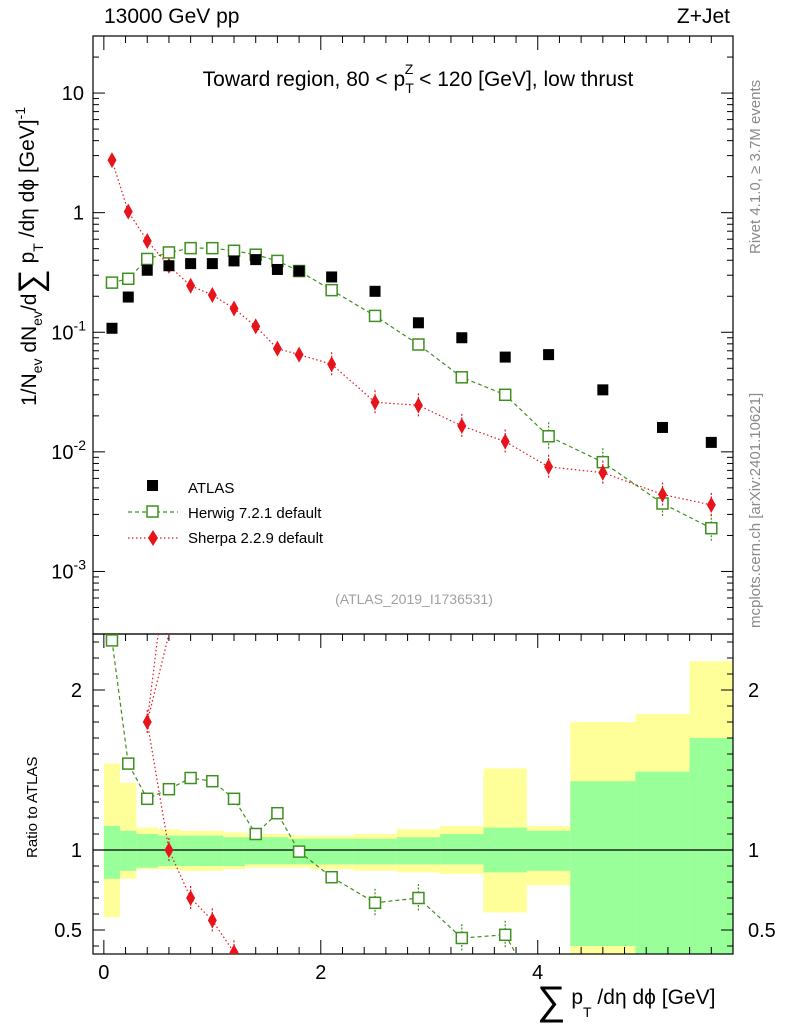  Describe the element at coordinates (37, 366) in the screenshot. I see `ylabel-a-sub: ev` at that location.